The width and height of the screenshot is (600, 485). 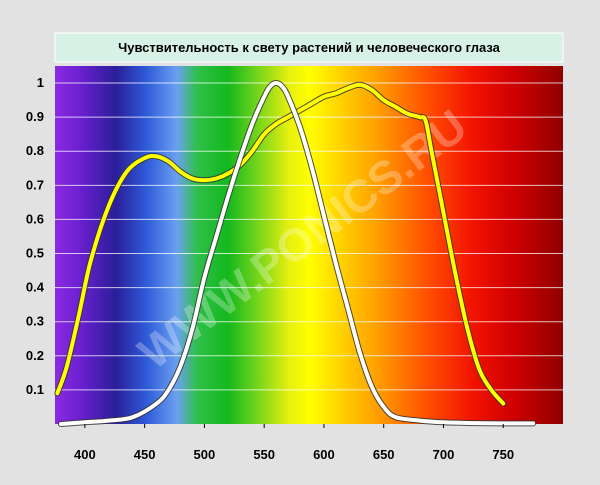 What do you see at coordinates (35, 253) in the screenshot?
I see `y-tick-label: 0.5` at bounding box center [35, 253].